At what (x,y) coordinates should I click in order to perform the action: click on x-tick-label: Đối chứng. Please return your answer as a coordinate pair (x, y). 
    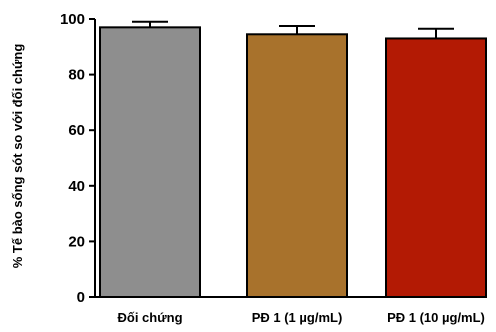
    Looking at the image, I should click on (149, 317).